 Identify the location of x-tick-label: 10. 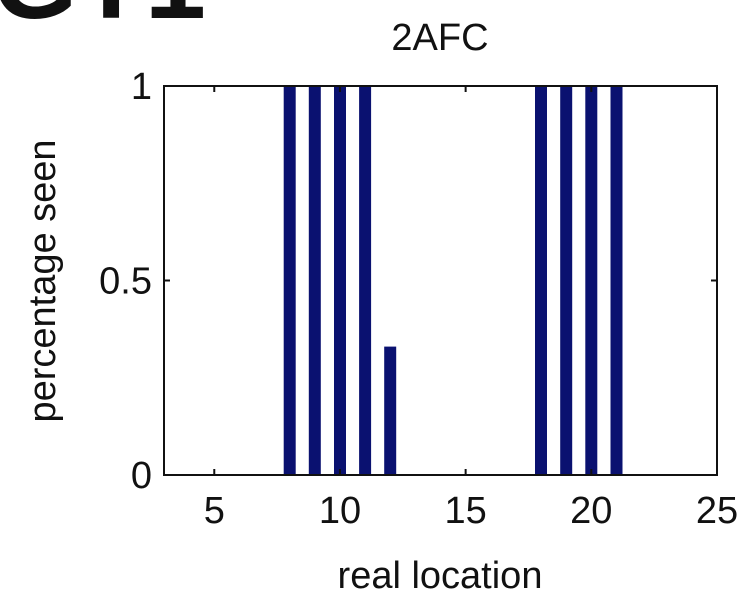
(340, 511).